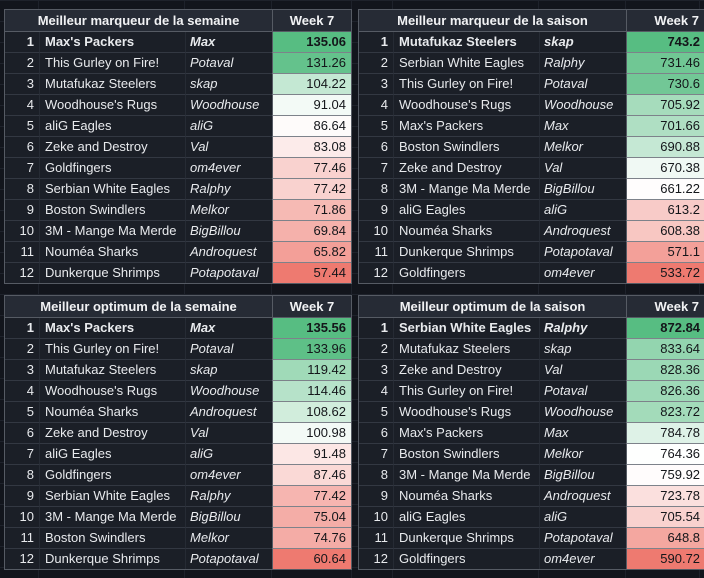 The width and height of the screenshot is (704, 578). What do you see at coordinates (665, 210) in the screenshot?
I see `value-cell: 613.2` at bounding box center [665, 210].